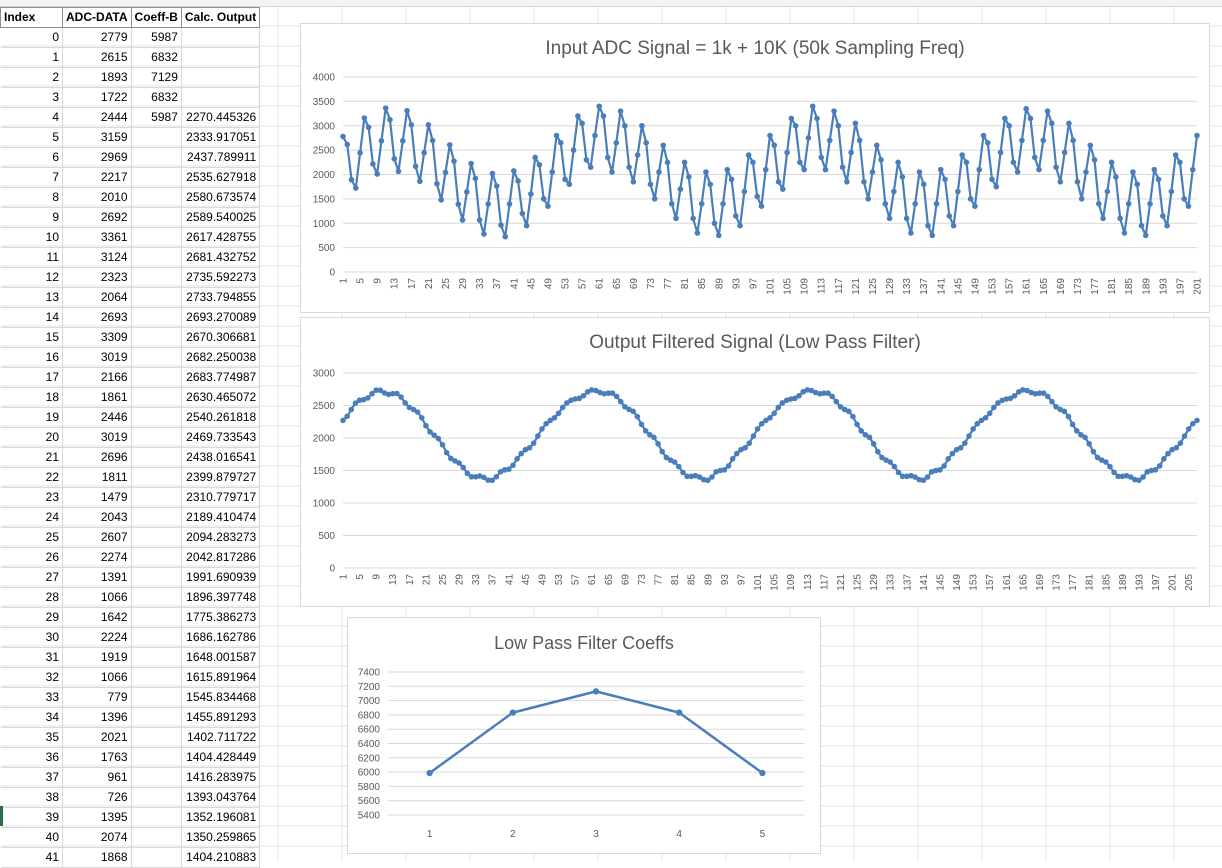  Describe the element at coordinates (31, 777) in the screenshot. I see `cell: 37` at that location.